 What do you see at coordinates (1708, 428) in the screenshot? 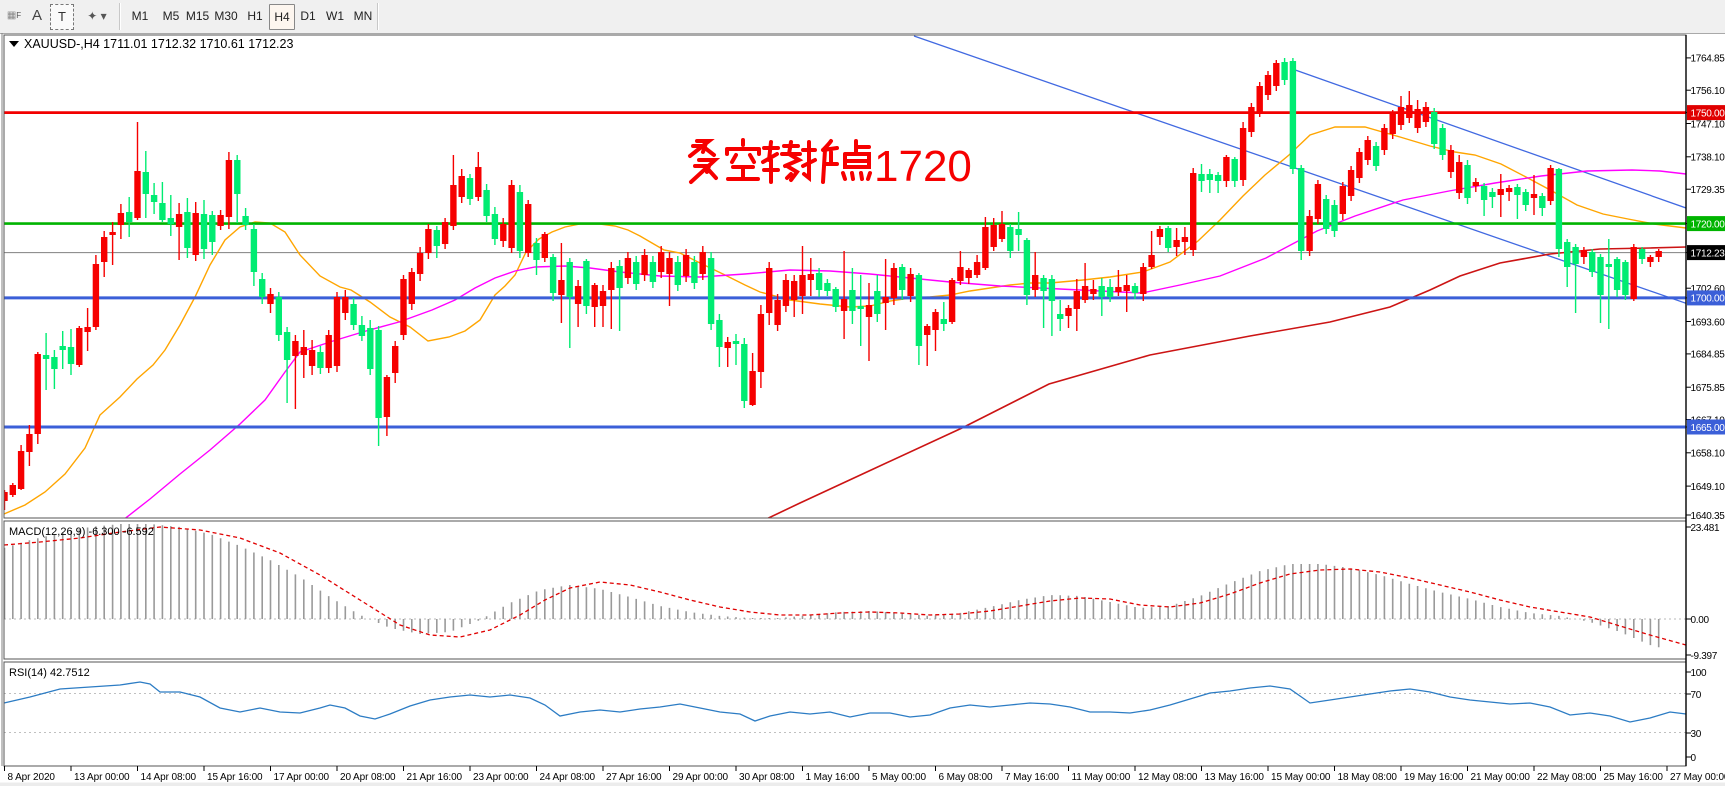
I see `svg-text: 1665.00` at bounding box center [1708, 428].